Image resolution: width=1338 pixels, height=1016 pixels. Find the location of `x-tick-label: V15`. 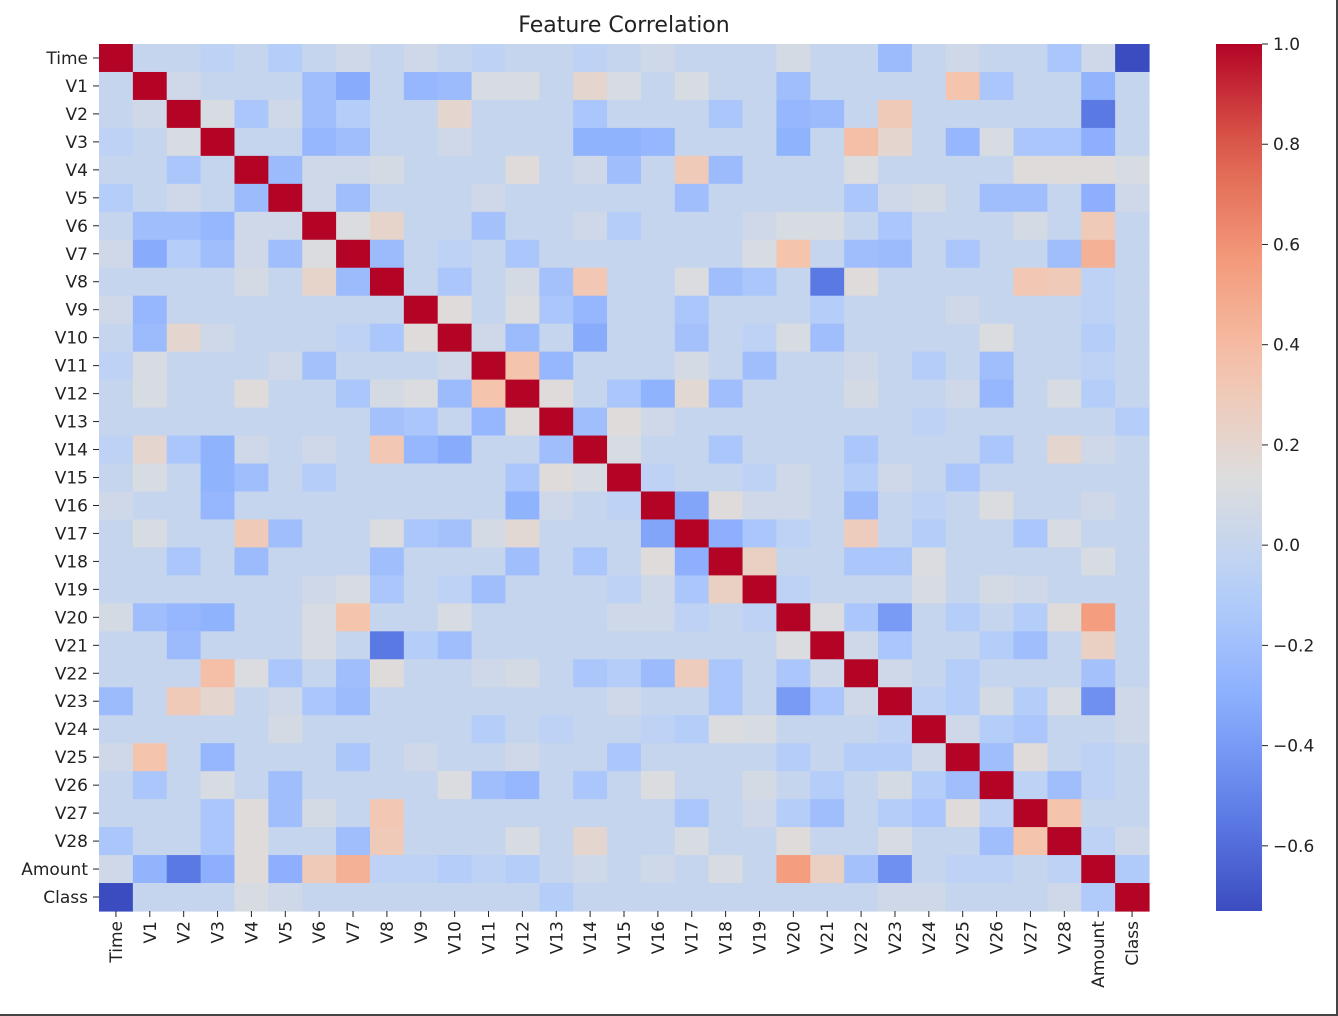

x-tick-label: V15 is located at coordinates (625, 937).